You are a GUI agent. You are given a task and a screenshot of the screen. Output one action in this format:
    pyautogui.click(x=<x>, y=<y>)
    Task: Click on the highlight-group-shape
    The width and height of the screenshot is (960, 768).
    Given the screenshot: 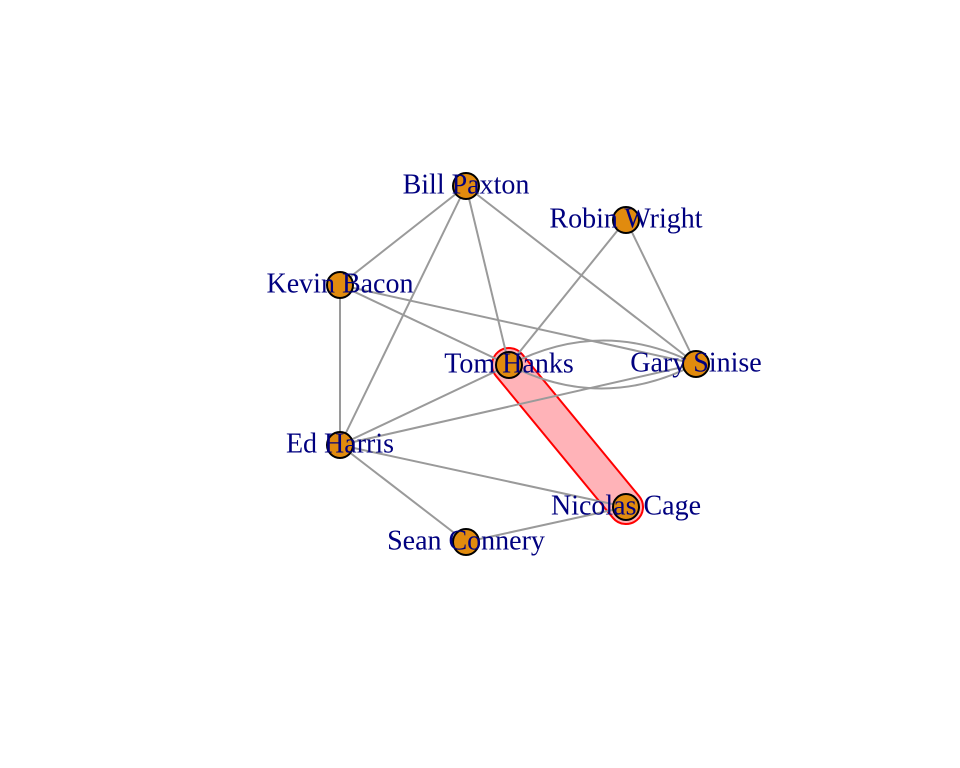 What is the action you would take?
    pyautogui.click(x=568, y=436)
    